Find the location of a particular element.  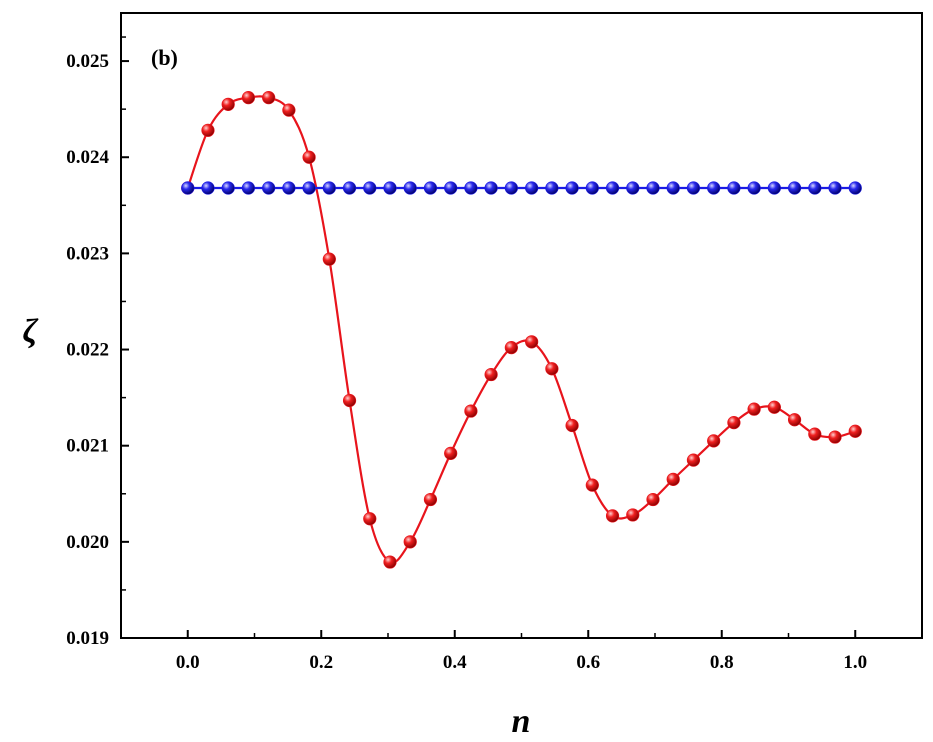

x-tick-label: 0.6 is located at coordinates (588, 662).